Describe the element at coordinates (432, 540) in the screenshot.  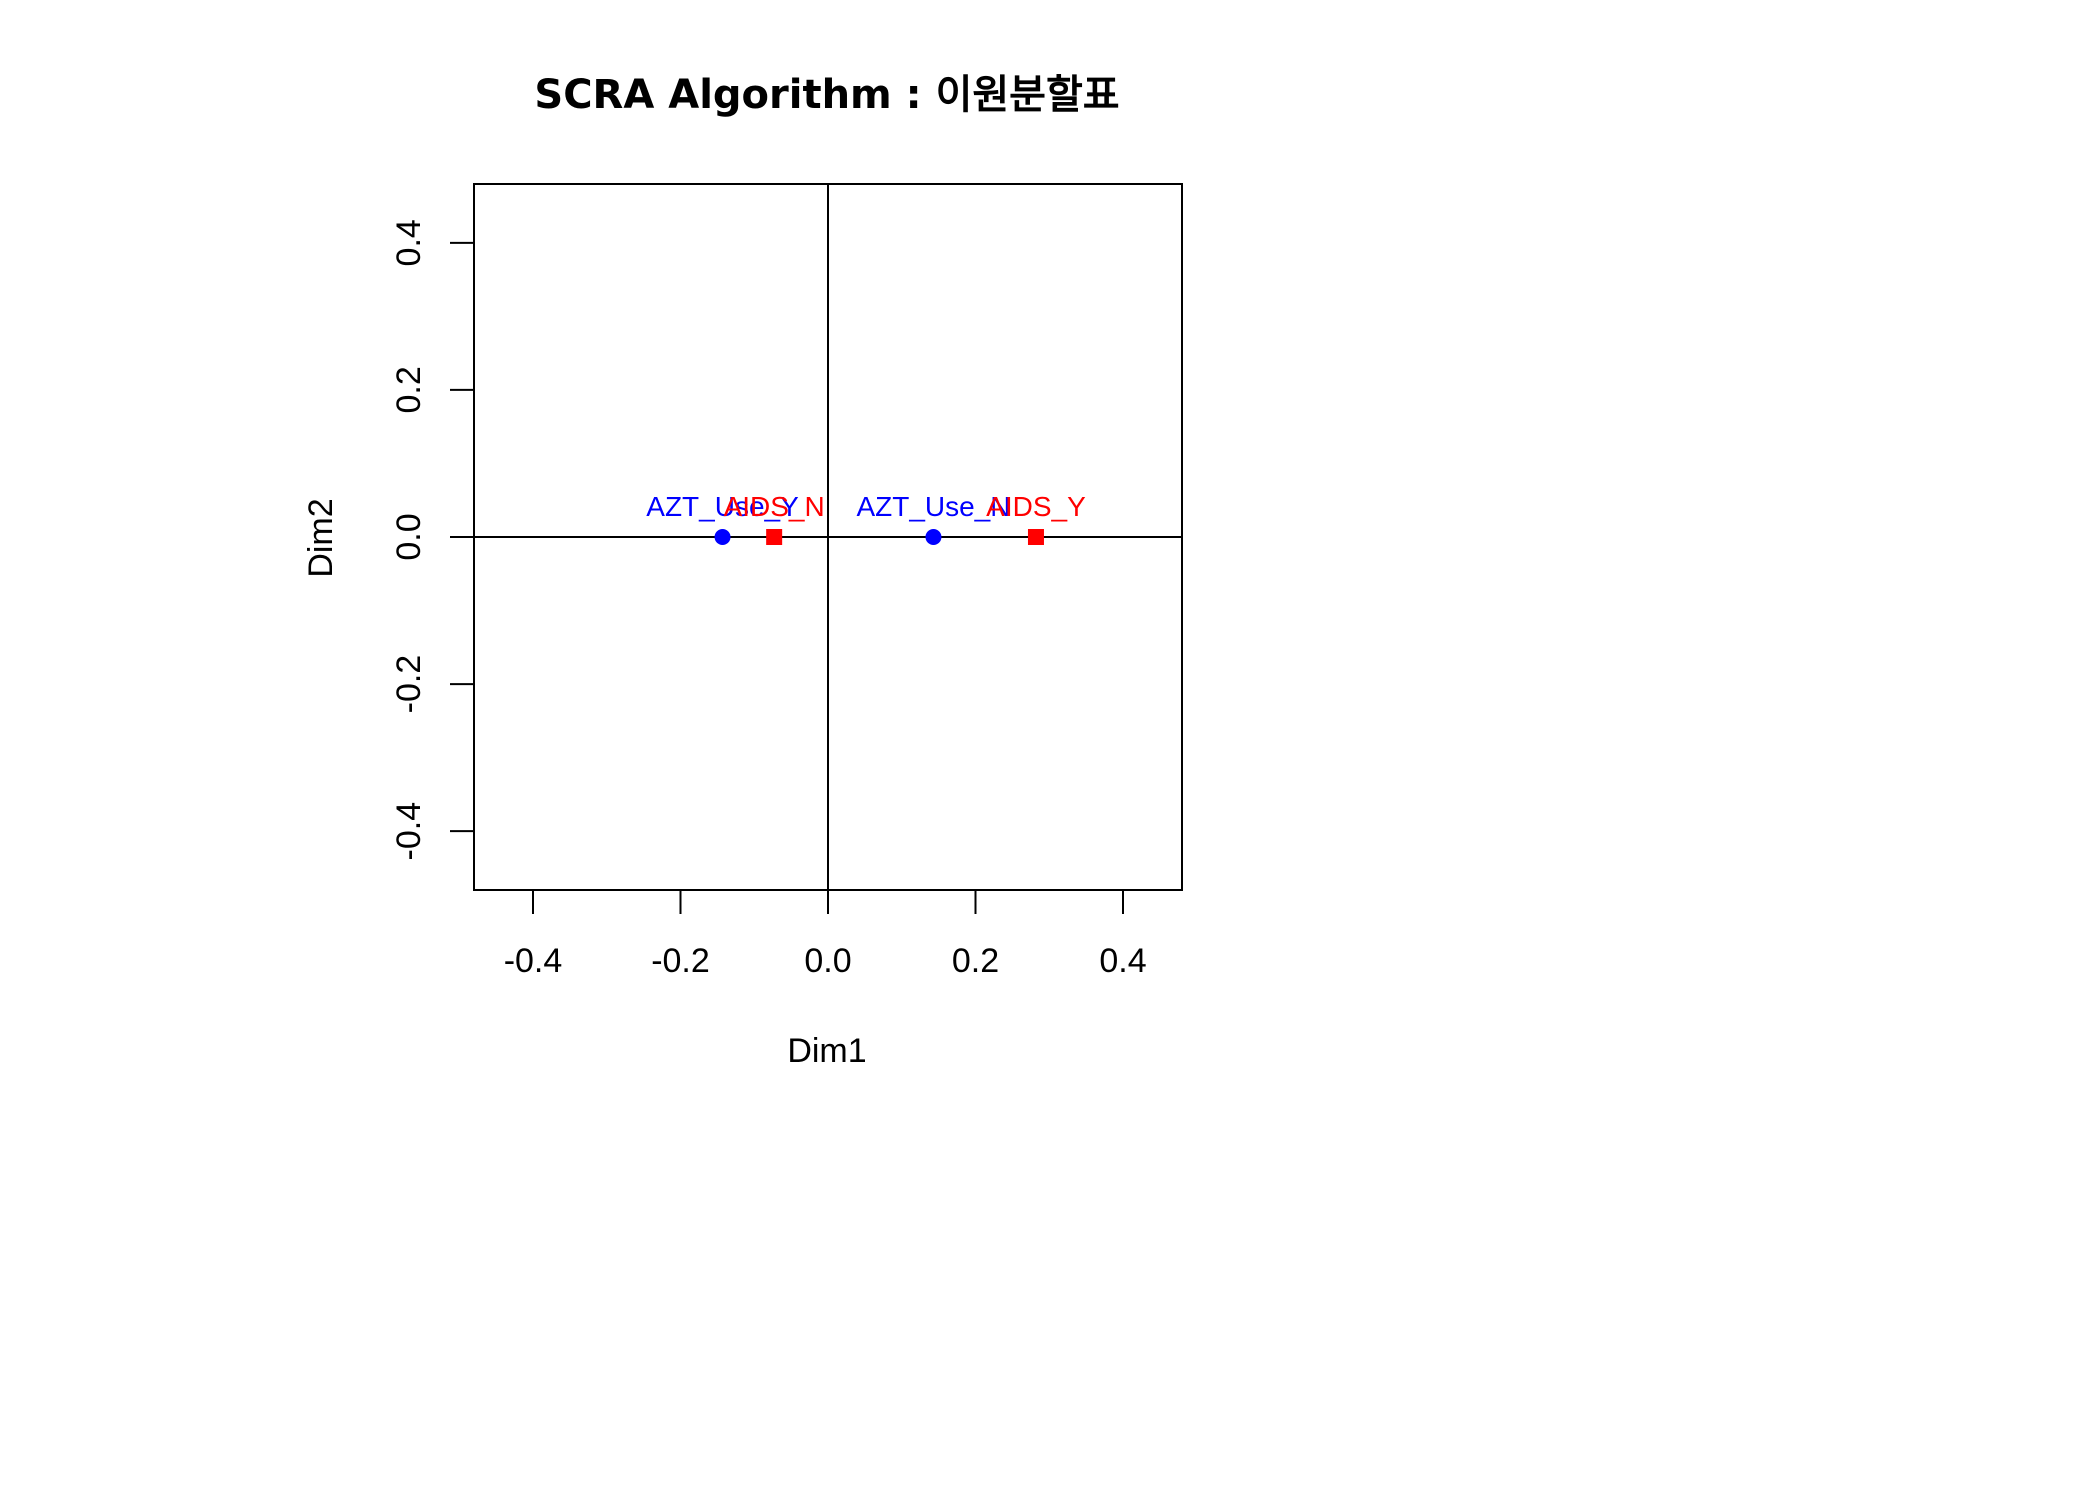
I see `y-axis: -0.4 -0.2 0.0 0.2 0.4` at that location.